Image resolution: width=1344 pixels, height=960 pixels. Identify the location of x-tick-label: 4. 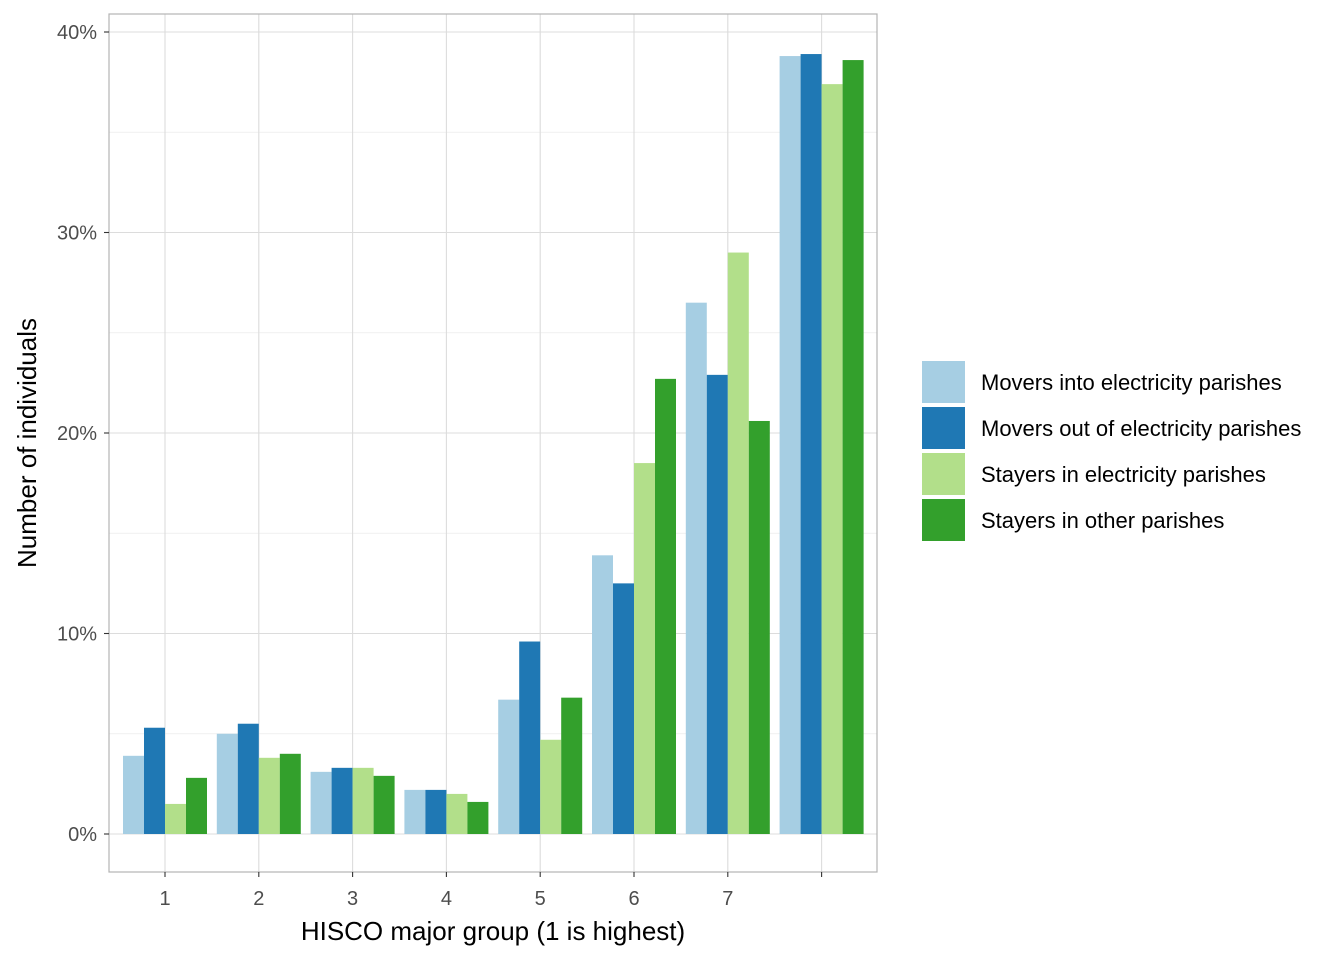
(446, 899).